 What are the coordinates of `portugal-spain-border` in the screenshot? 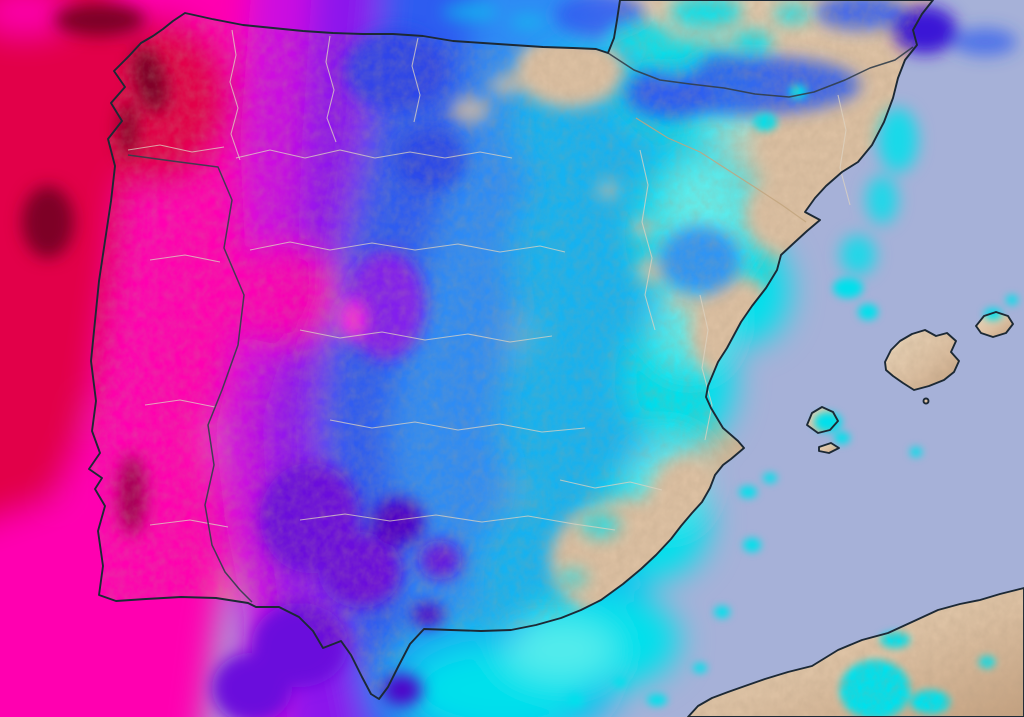 It's located at (190, 378).